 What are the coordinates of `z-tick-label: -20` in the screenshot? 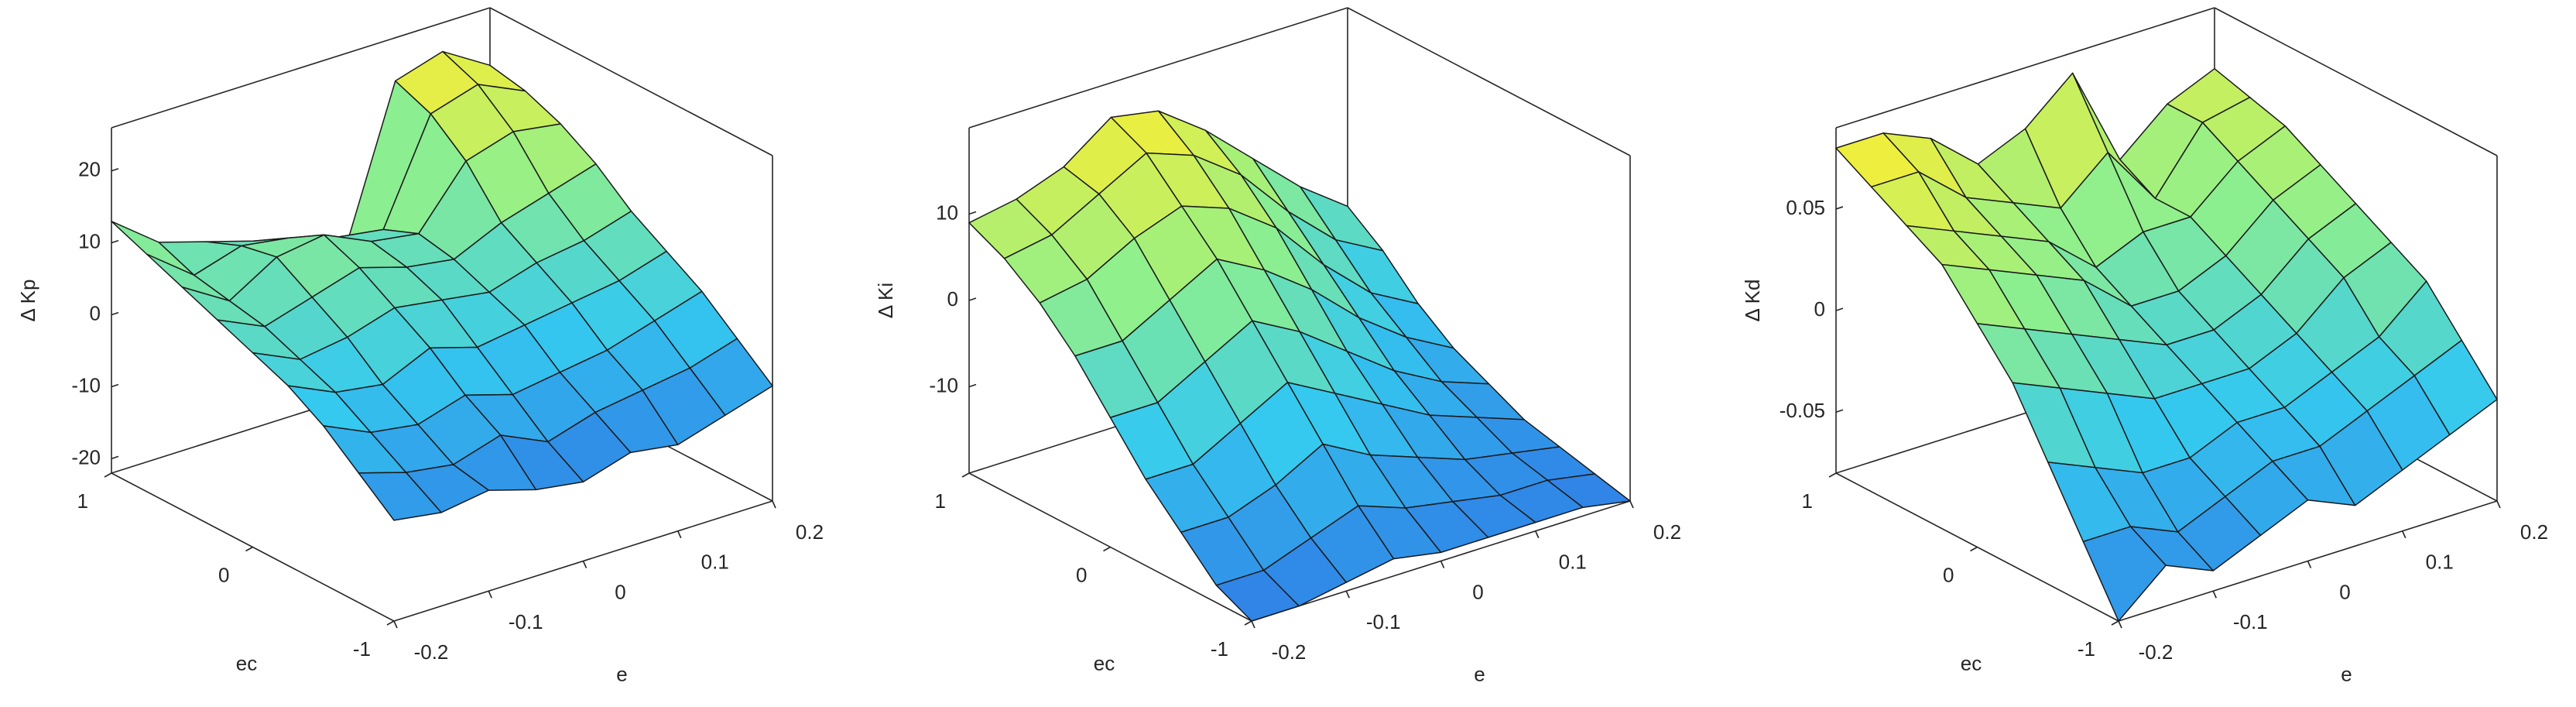 It's located at (86, 456).